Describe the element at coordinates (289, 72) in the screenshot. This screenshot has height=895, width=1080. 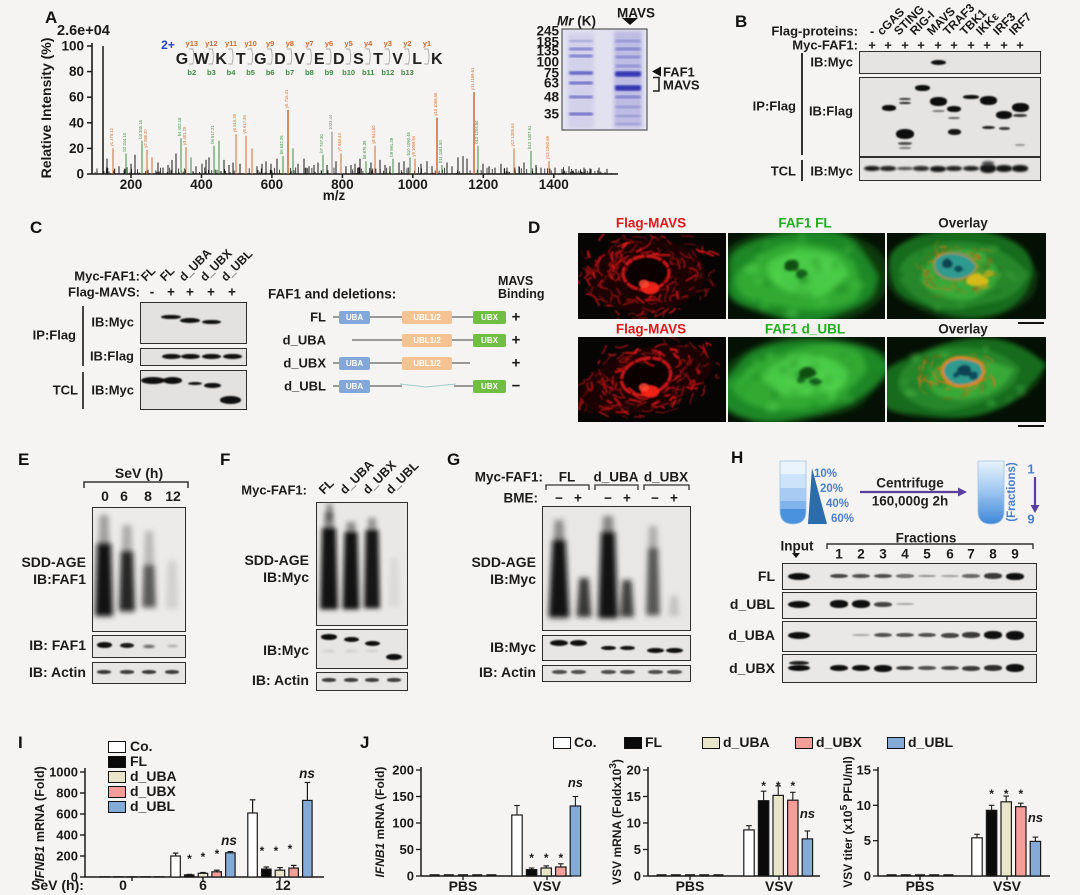
I see `svg-text: b7` at that location.